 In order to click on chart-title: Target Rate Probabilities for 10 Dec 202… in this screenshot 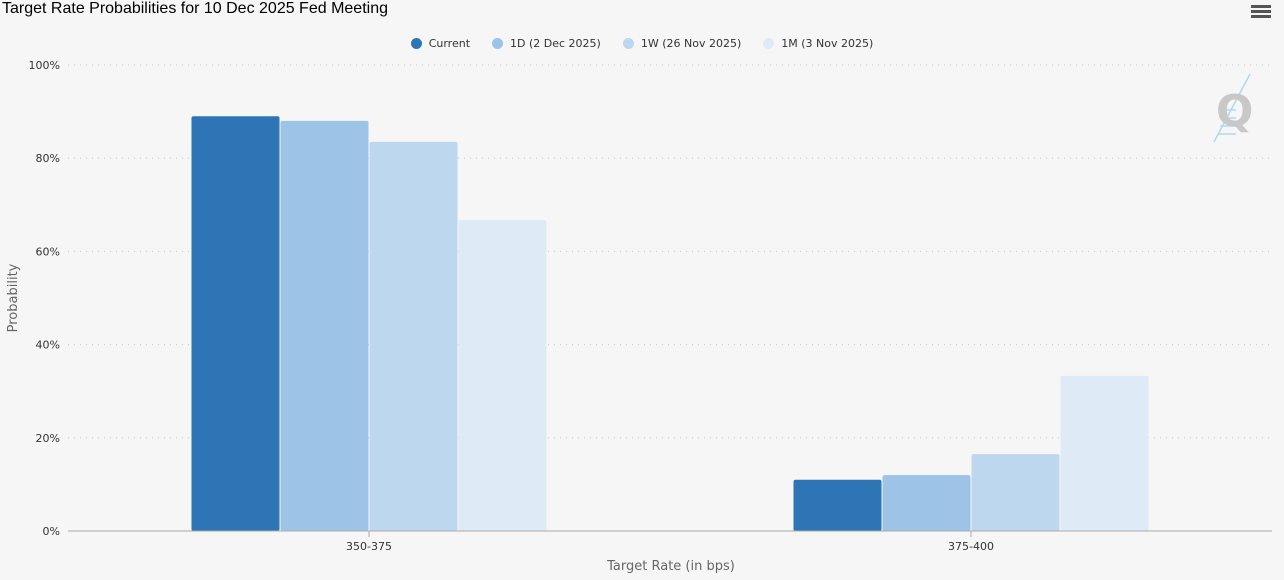, I will do `click(195, 8)`.